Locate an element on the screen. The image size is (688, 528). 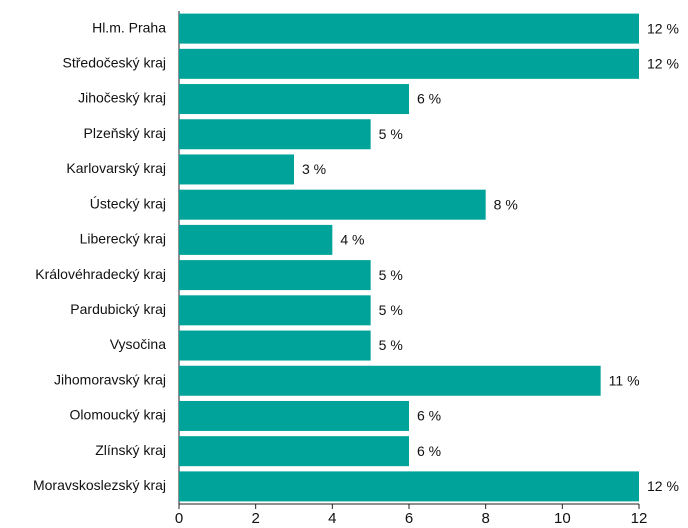
data-label: 11 % is located at coordinates (624, 380).